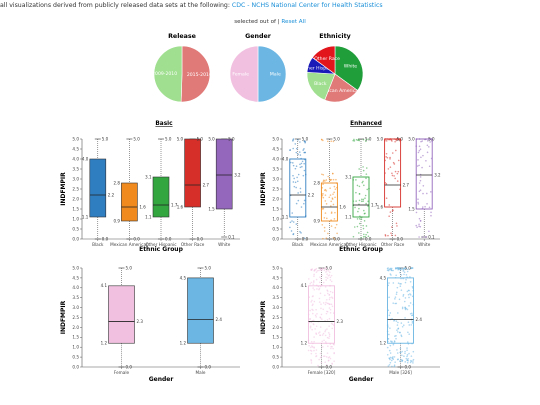  Describe the element at coordinates (323, 60) in the screenshot. I see `pie-slice-other-race` at that location.